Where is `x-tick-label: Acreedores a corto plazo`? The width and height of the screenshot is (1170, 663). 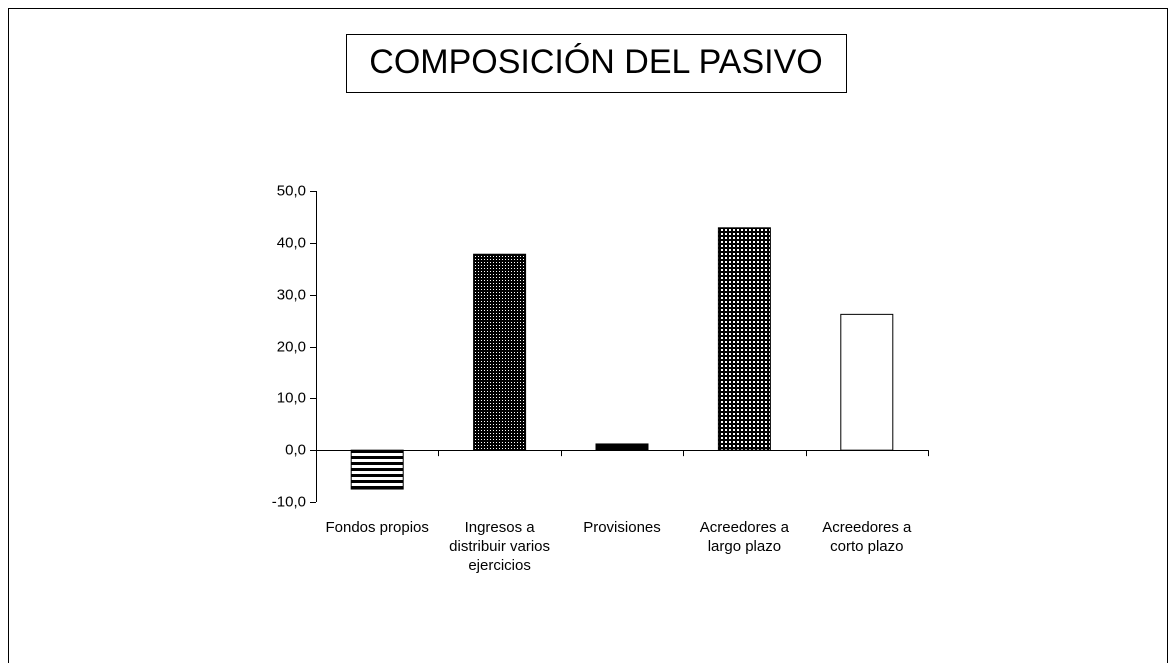 x-tick-label: Acreedores a corto plazo is located at coordinates (867, 537).